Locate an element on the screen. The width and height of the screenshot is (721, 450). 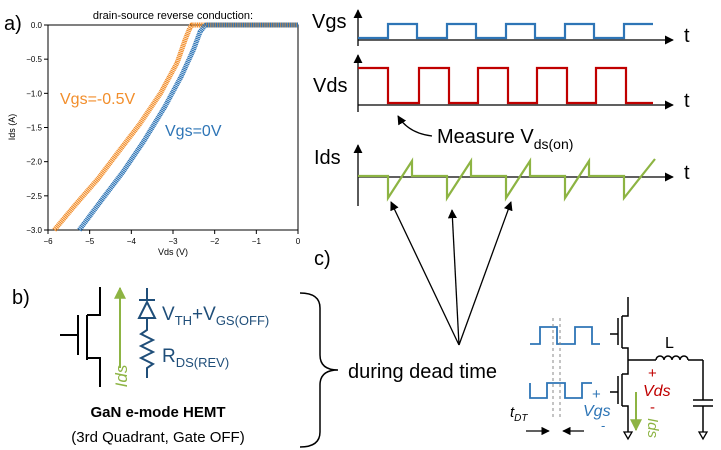
measure-label: Measure Vds(on) is located at coordinates (505, 139).